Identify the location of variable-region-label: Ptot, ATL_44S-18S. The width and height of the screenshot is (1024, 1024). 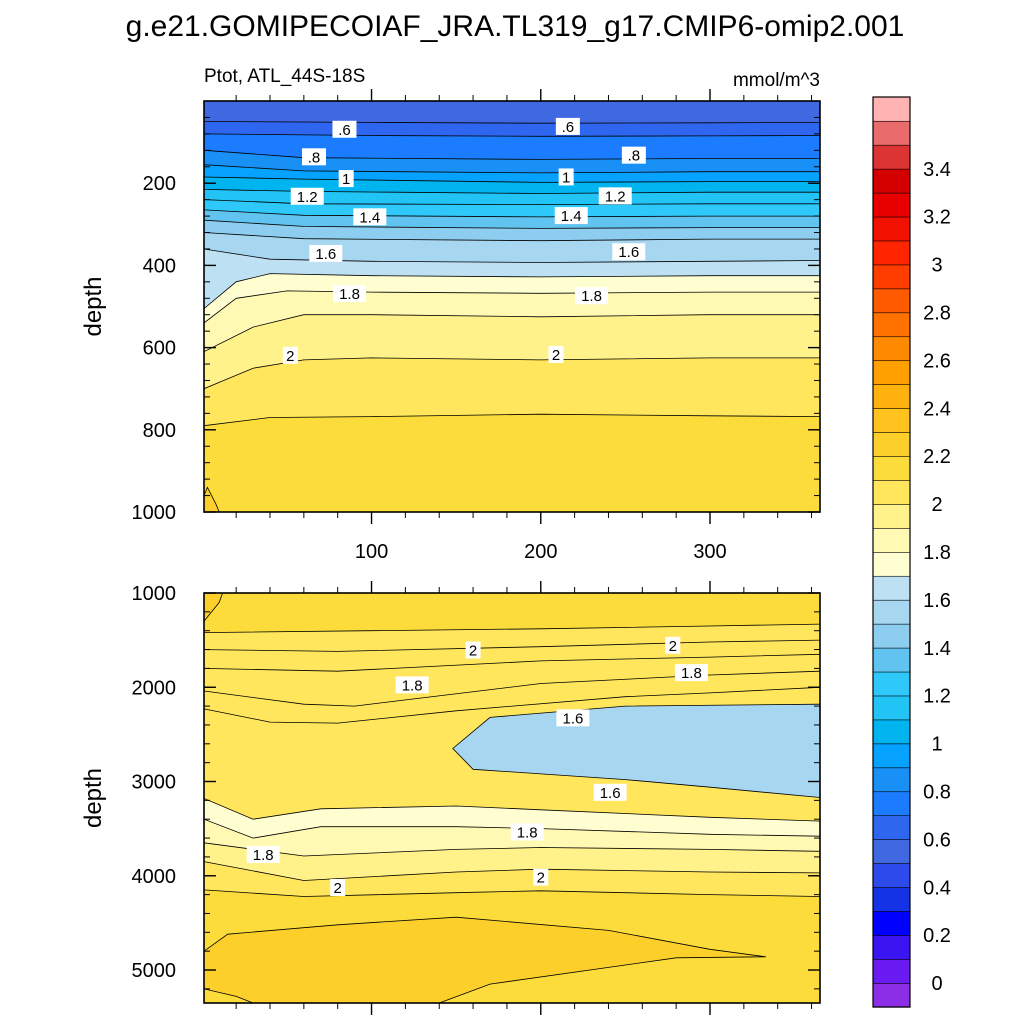
(284, 76).